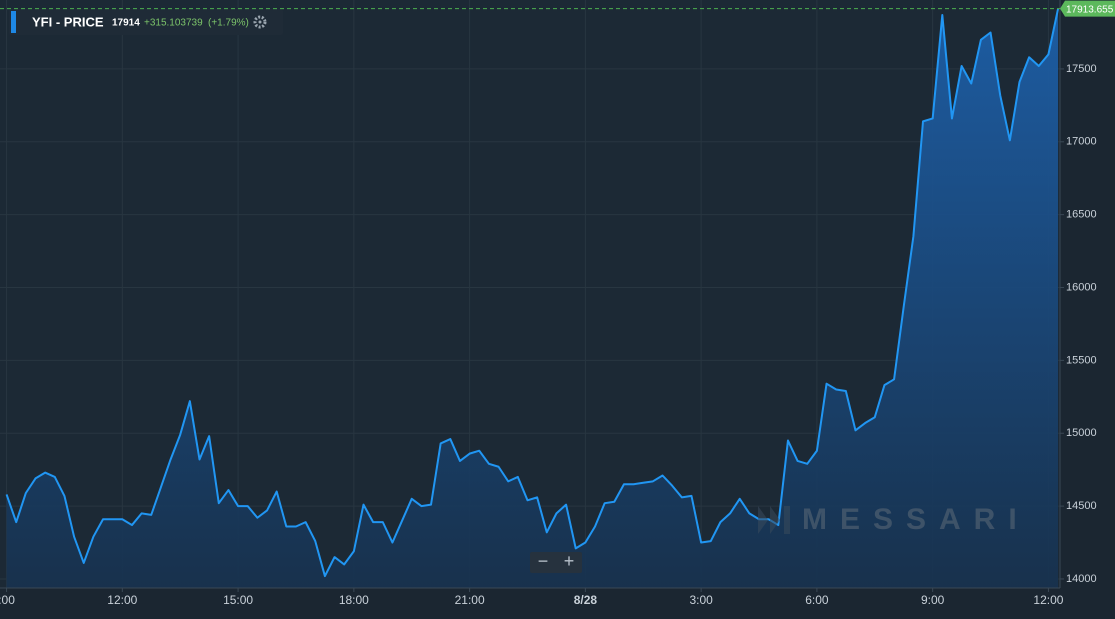 Image resolution: width=1115 pixels, height=619 pixels. I want to click on x-tick-label: 3:00, so click(701, 600).